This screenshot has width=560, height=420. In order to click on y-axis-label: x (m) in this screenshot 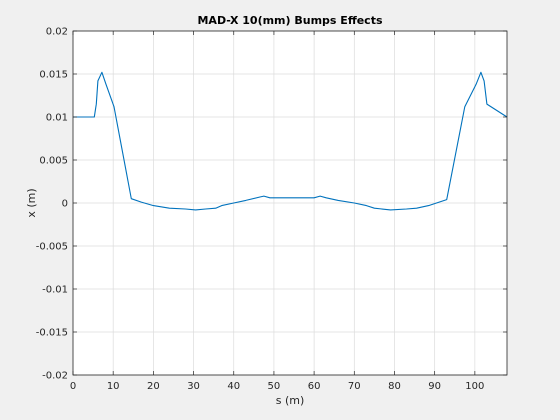, I will do `click(31, 202)`.